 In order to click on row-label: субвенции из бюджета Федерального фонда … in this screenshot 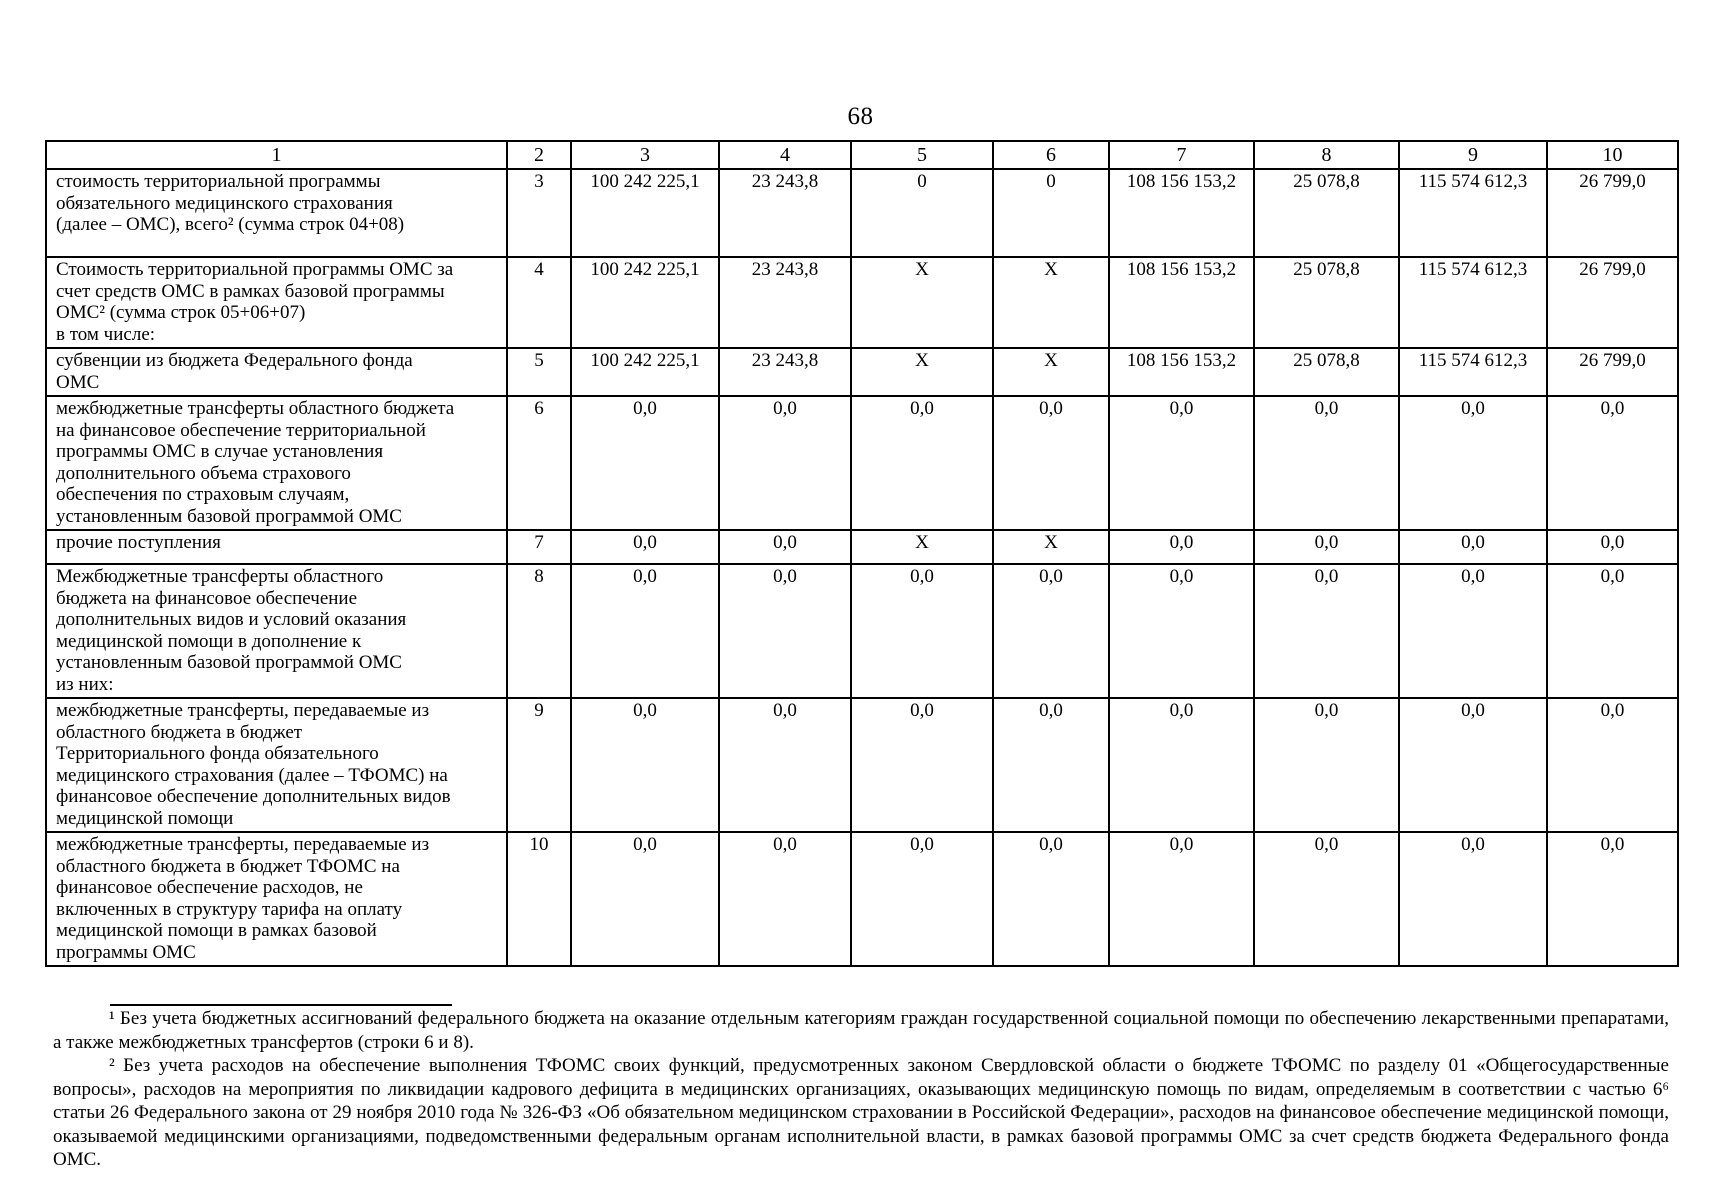, I will do `click(276, 372)`.